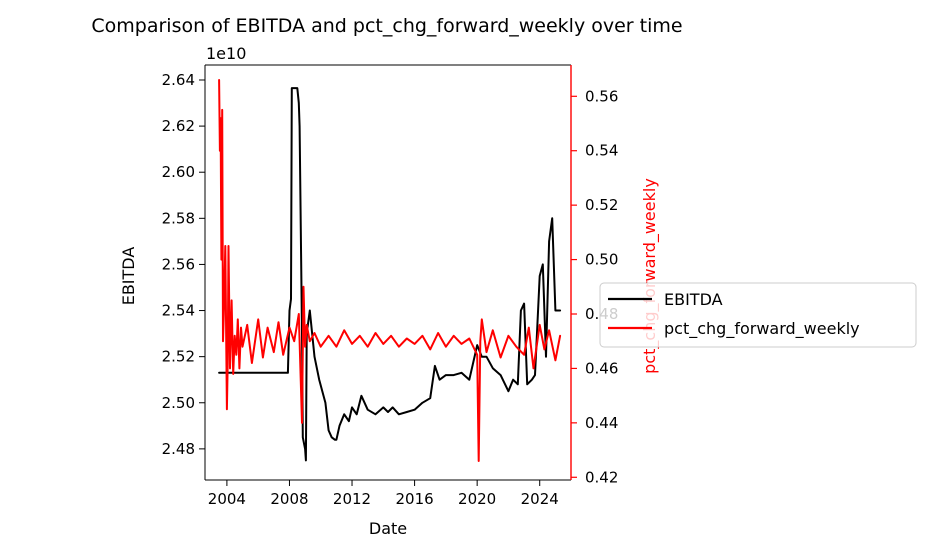 Image resolution: width=932 pixels, height=554 pixels. What do you see at coordinates (128, 276) in the screenshot?
I see `left-axis-label: EBITDA` at bounding box center [128, 276].